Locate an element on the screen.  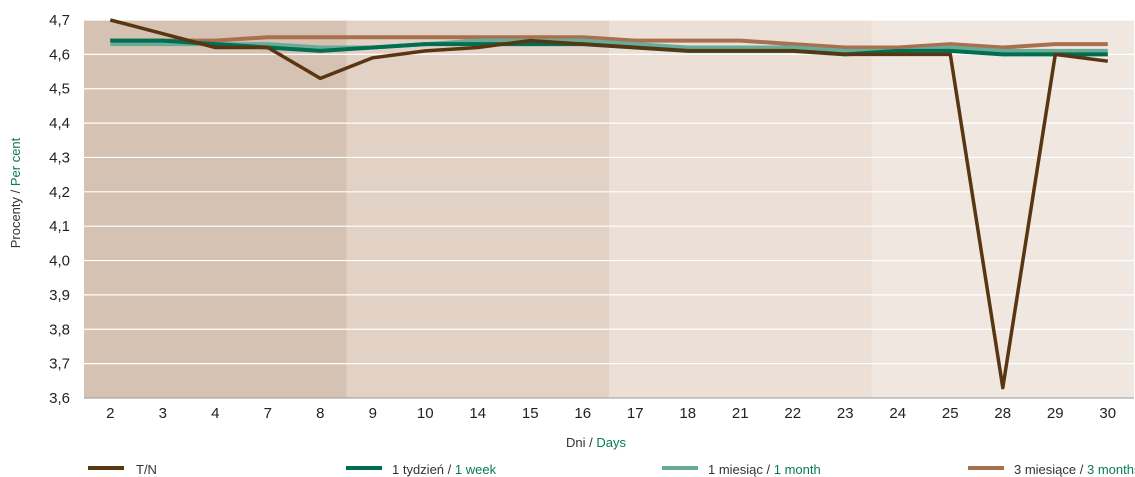
legend-label-pl: 1 tydzień / is located at coordinates (423, 469).